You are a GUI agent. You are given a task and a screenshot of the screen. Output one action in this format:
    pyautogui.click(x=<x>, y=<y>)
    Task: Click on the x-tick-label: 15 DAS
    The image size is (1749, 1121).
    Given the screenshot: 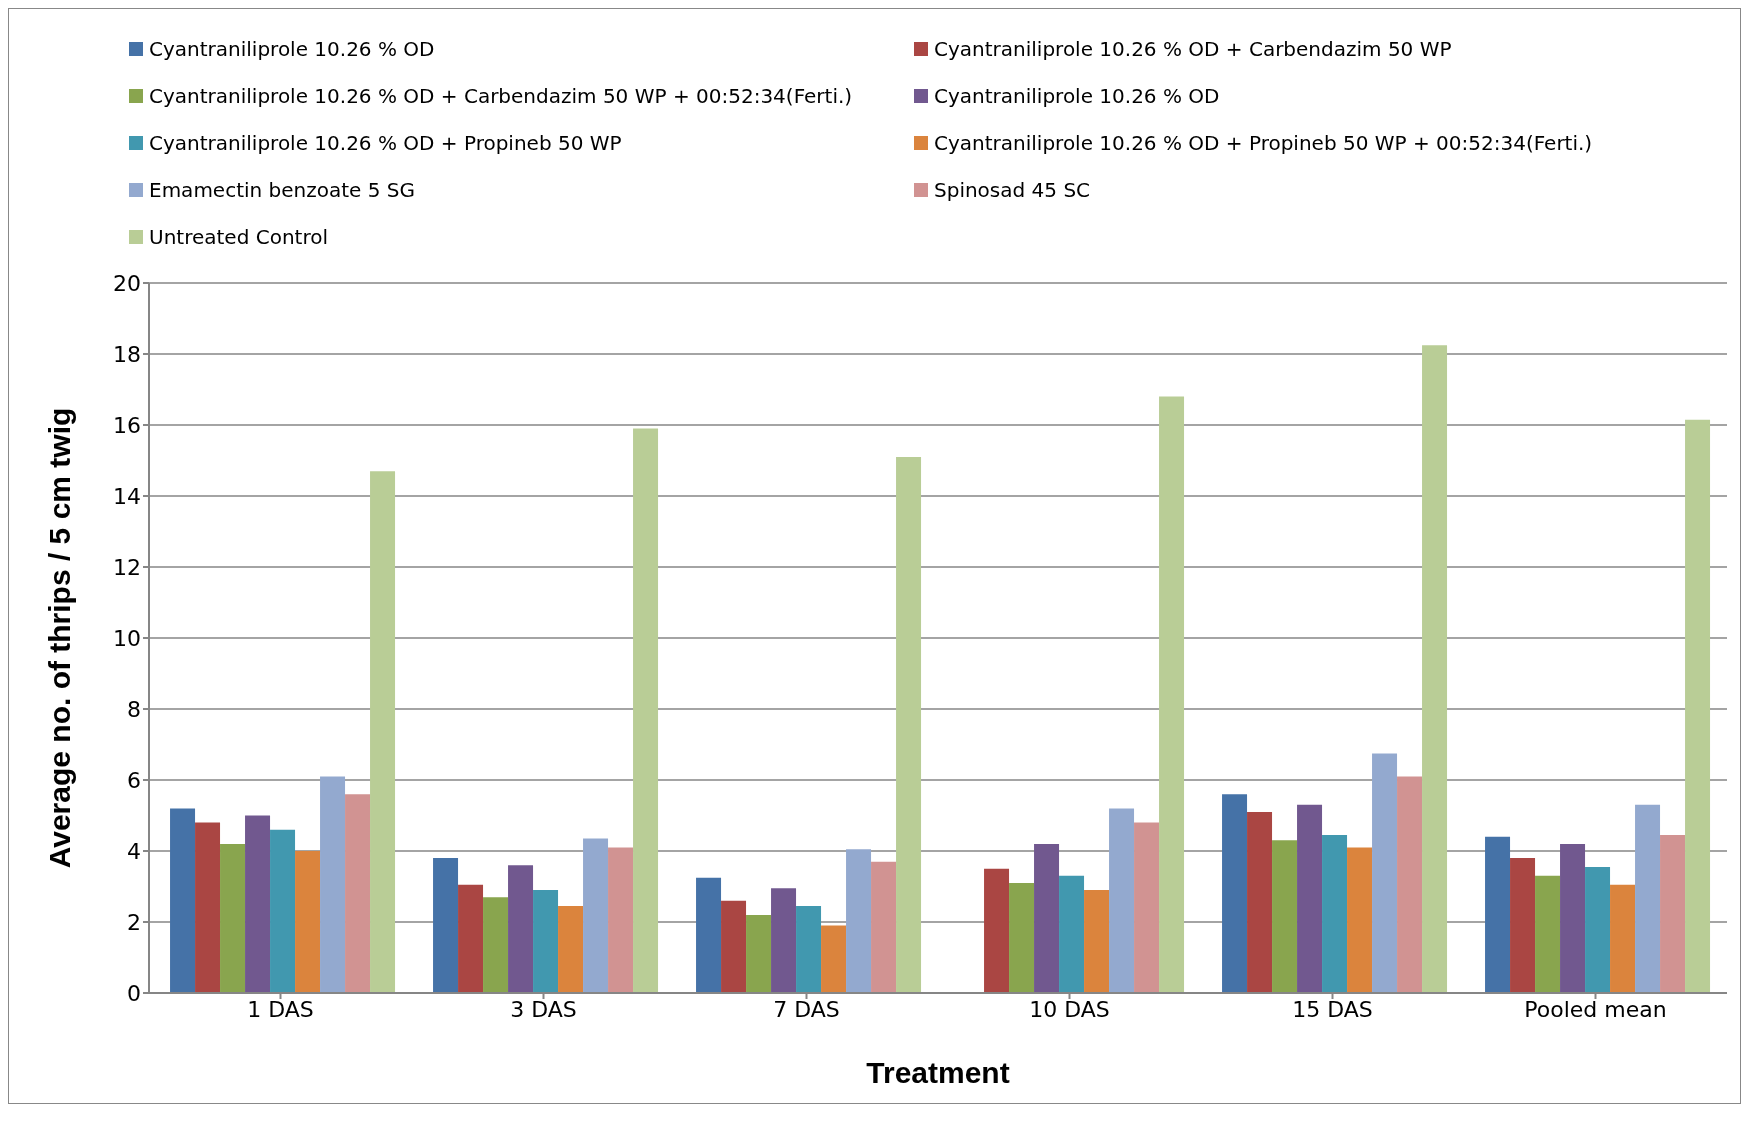 What is the action you would take?
    pyautogui.click(x=1332, y=1009)
    